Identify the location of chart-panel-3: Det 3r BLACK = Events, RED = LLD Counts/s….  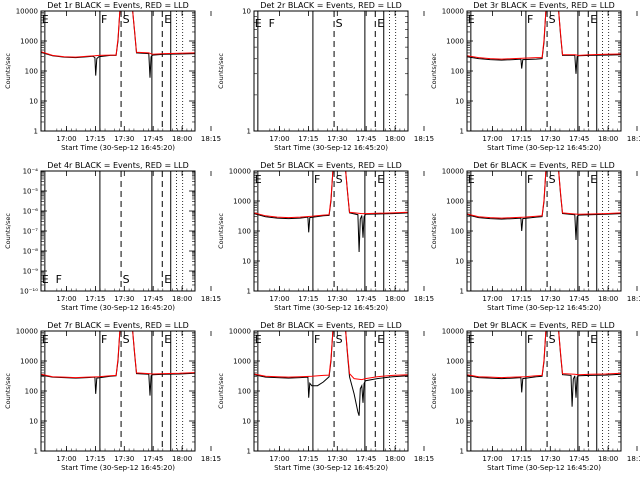
(535, 76).